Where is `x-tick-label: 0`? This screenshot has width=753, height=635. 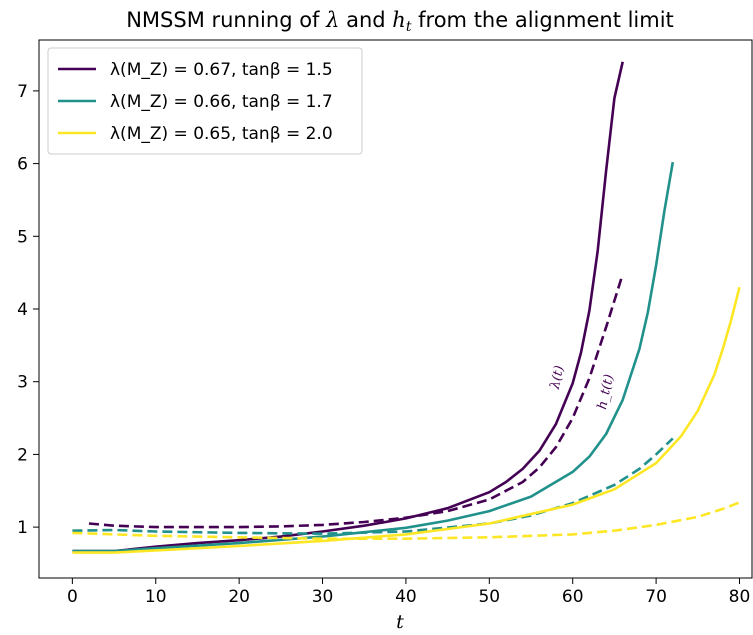
x-tick-label: 0 is located at coordinates (72, 597).